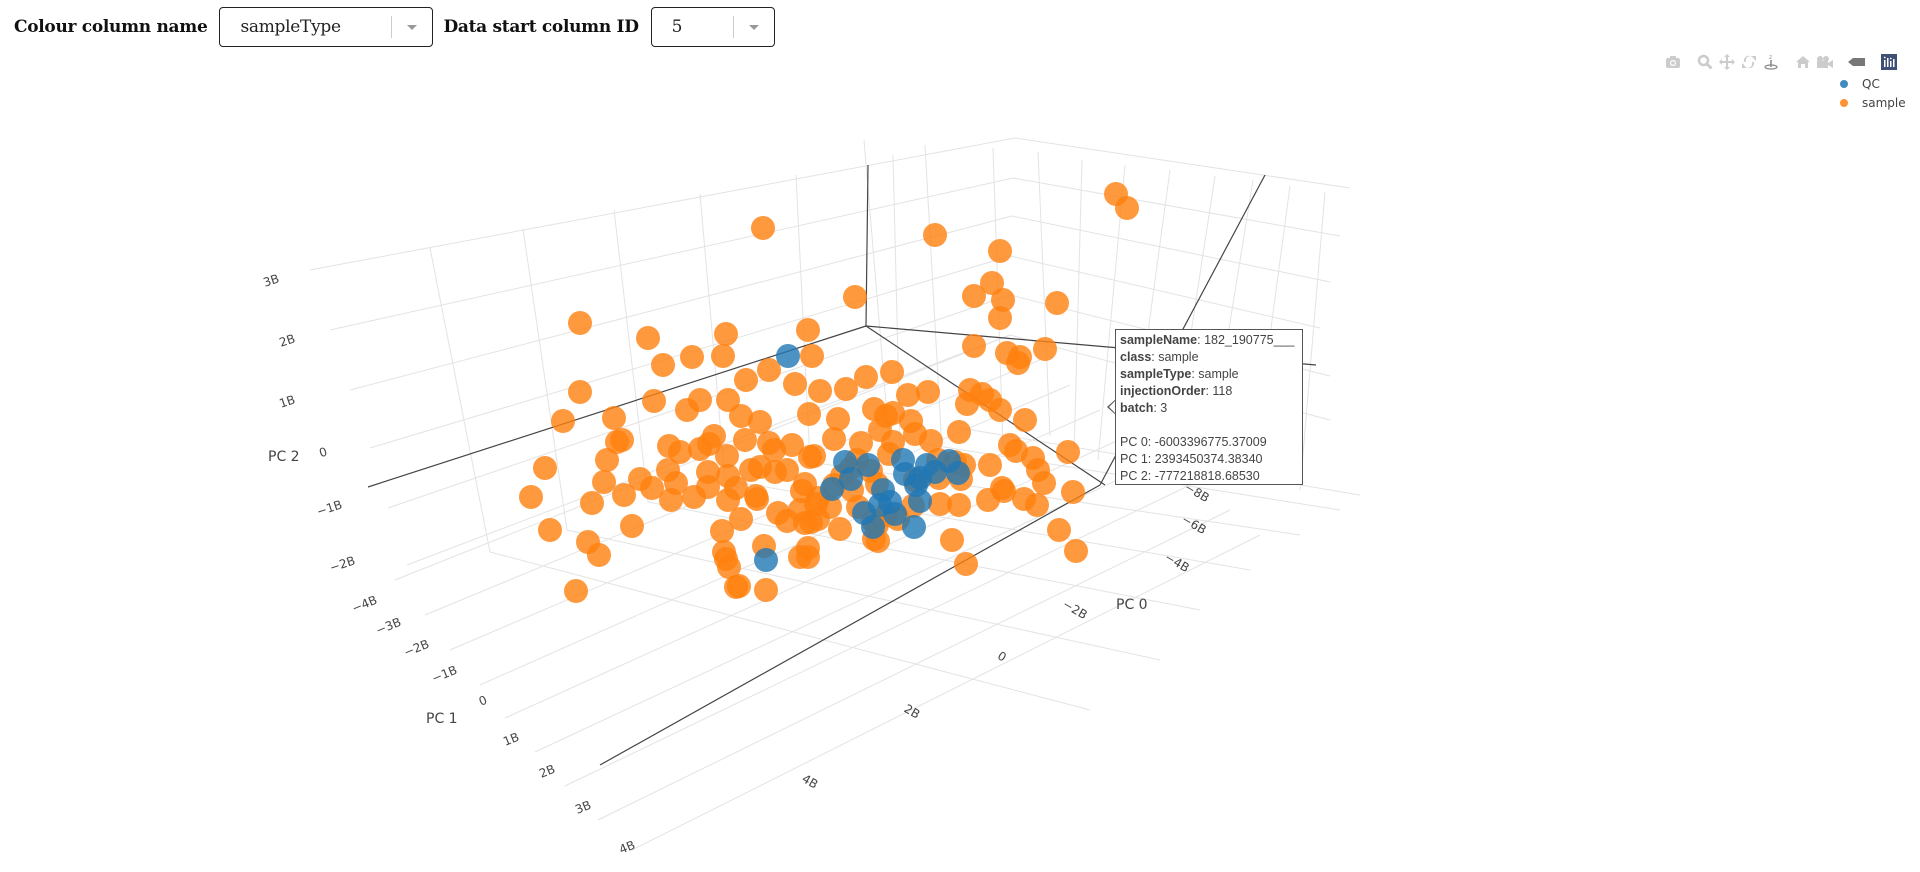 This screenshot has height=872, width=1920. Describe the element at coordinates (1871, 83) in the screenshot. I see `legend-item-qc: QC` at that location.